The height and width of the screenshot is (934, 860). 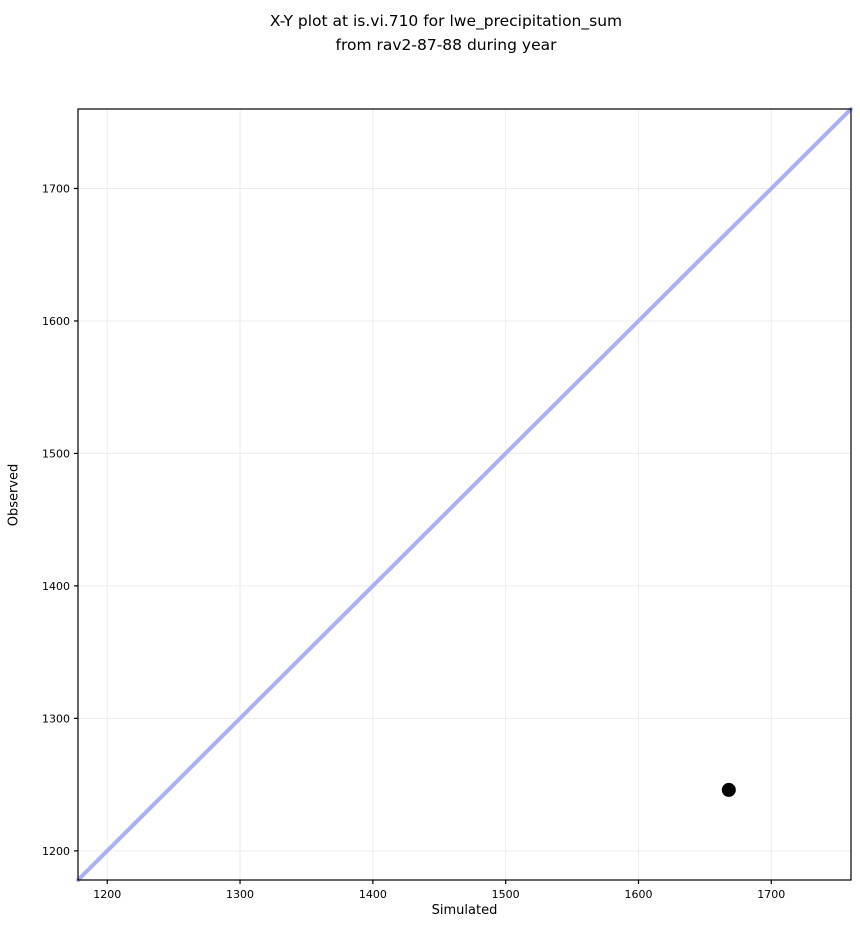 What do you see at coordinates (56, 188) in the screenshot?
I see `y-tick-label: 1700` at bounding box center [56, 188].